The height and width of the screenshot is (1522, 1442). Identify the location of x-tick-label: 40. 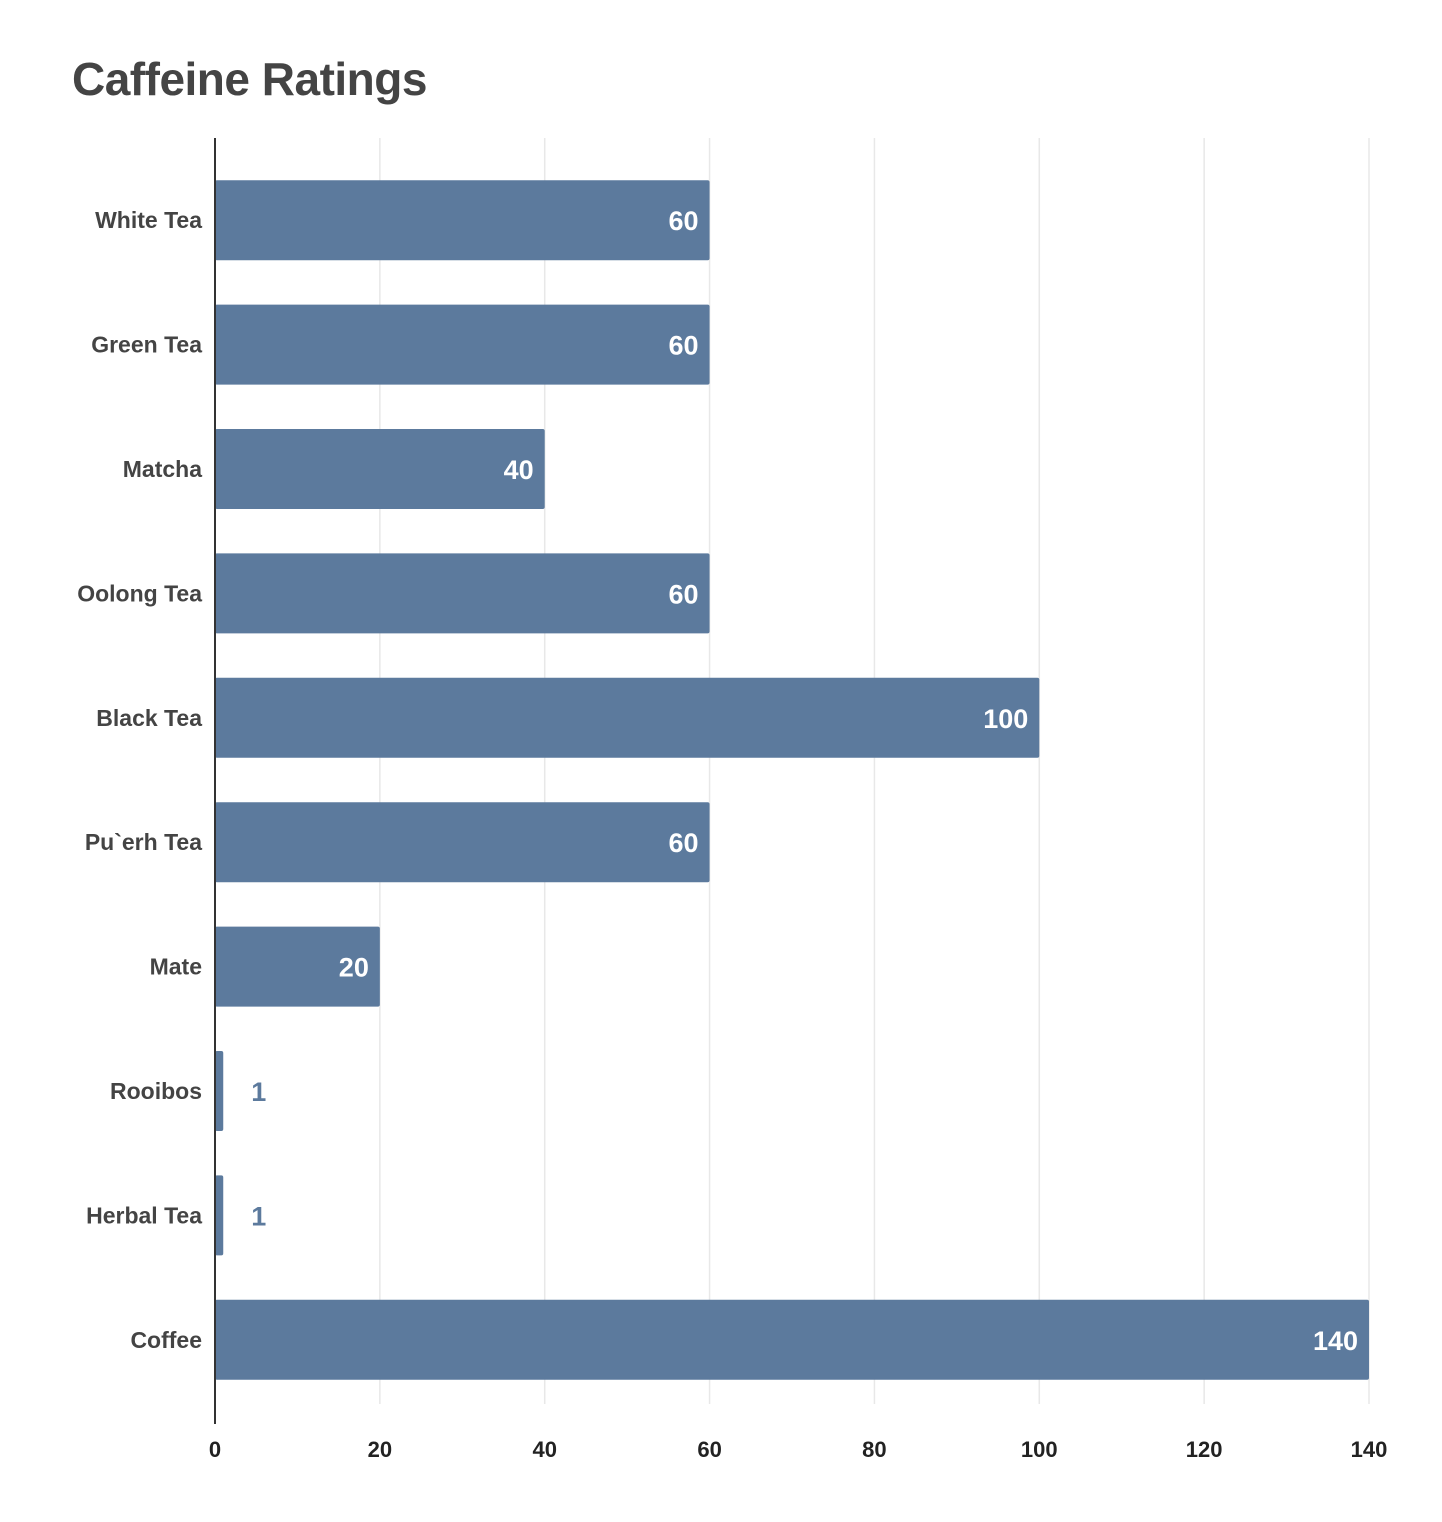
(544, 1449).